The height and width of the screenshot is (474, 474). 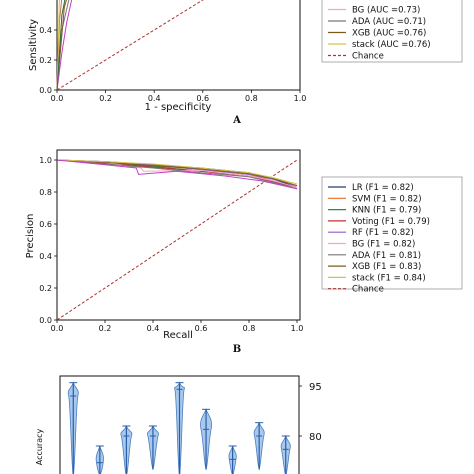 What do you see at coordinates (383, 188) in the screenshot?
I see `legend-label: LR (F1 = 0.82)` at bounding box center [383, 188].